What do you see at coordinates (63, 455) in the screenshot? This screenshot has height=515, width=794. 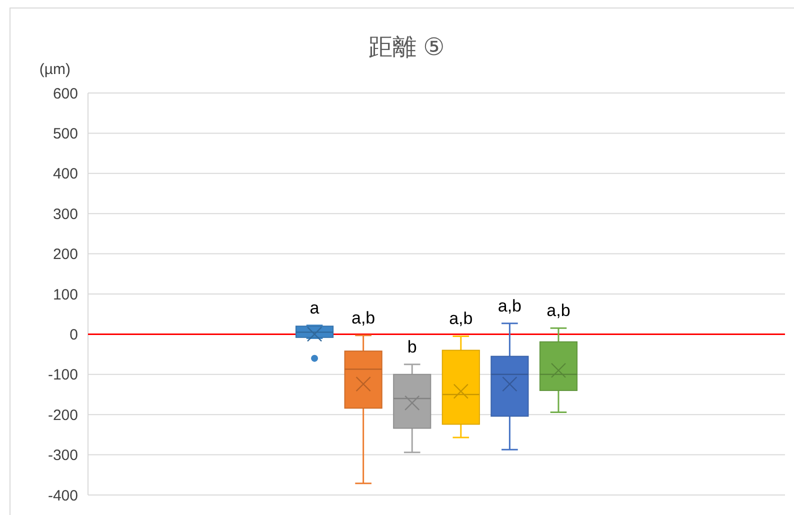 I see `y-tick-label: -300` at bounding box center [63, 455].